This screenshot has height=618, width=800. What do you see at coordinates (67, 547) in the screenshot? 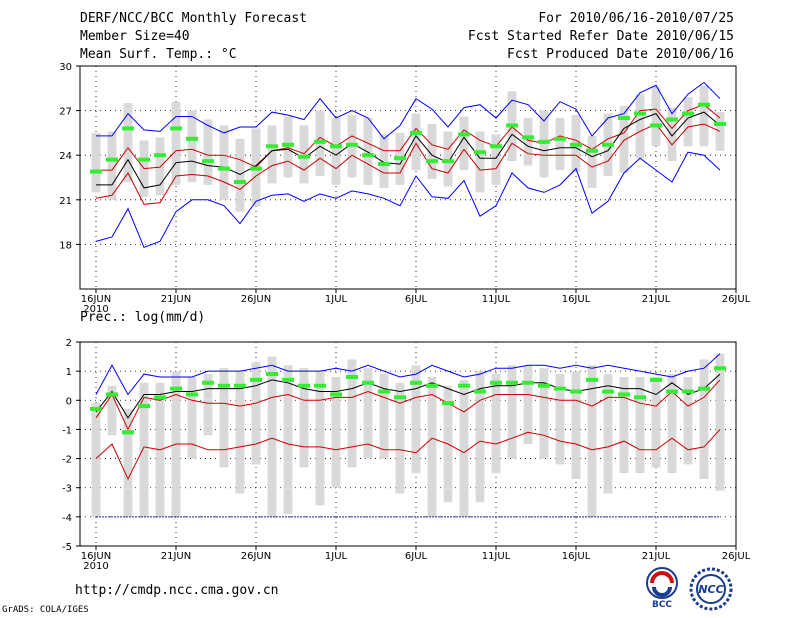
I see `y-tick-label: -5` at bounding box center [67, 547].